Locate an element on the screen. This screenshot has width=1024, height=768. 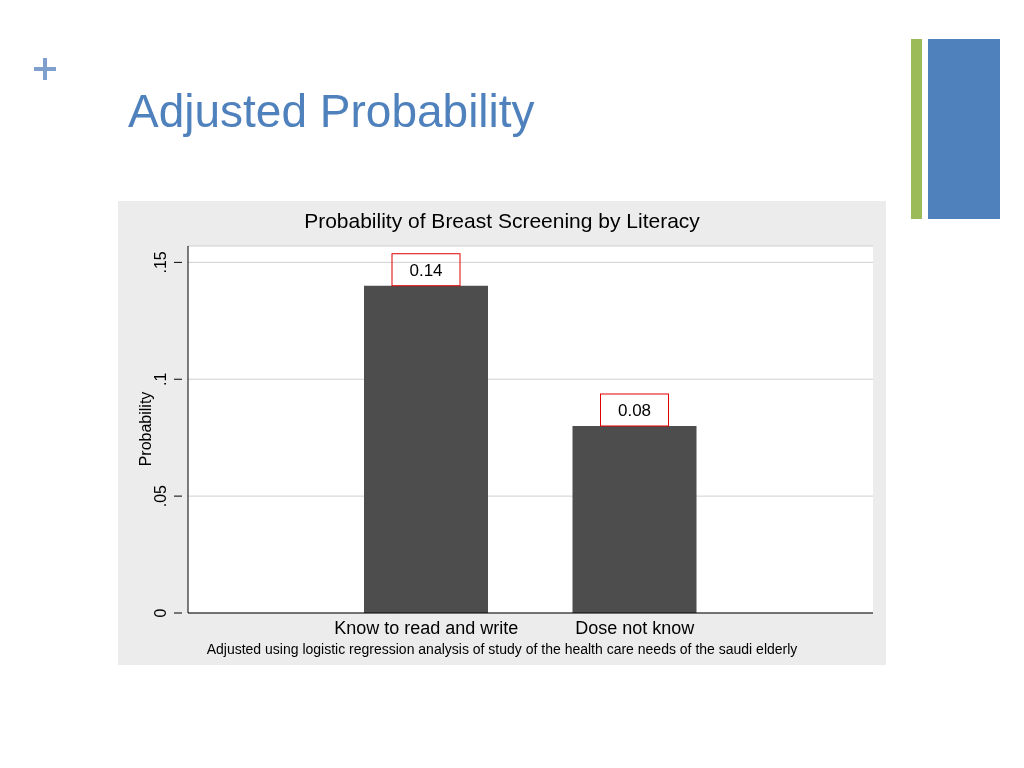
x-tick-label: Dose not know is located at coordinates (635, 627).